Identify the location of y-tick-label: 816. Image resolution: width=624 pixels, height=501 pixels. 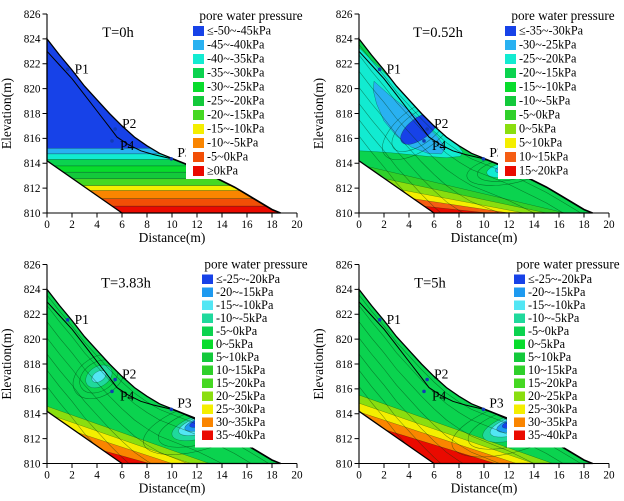
(32, 390).